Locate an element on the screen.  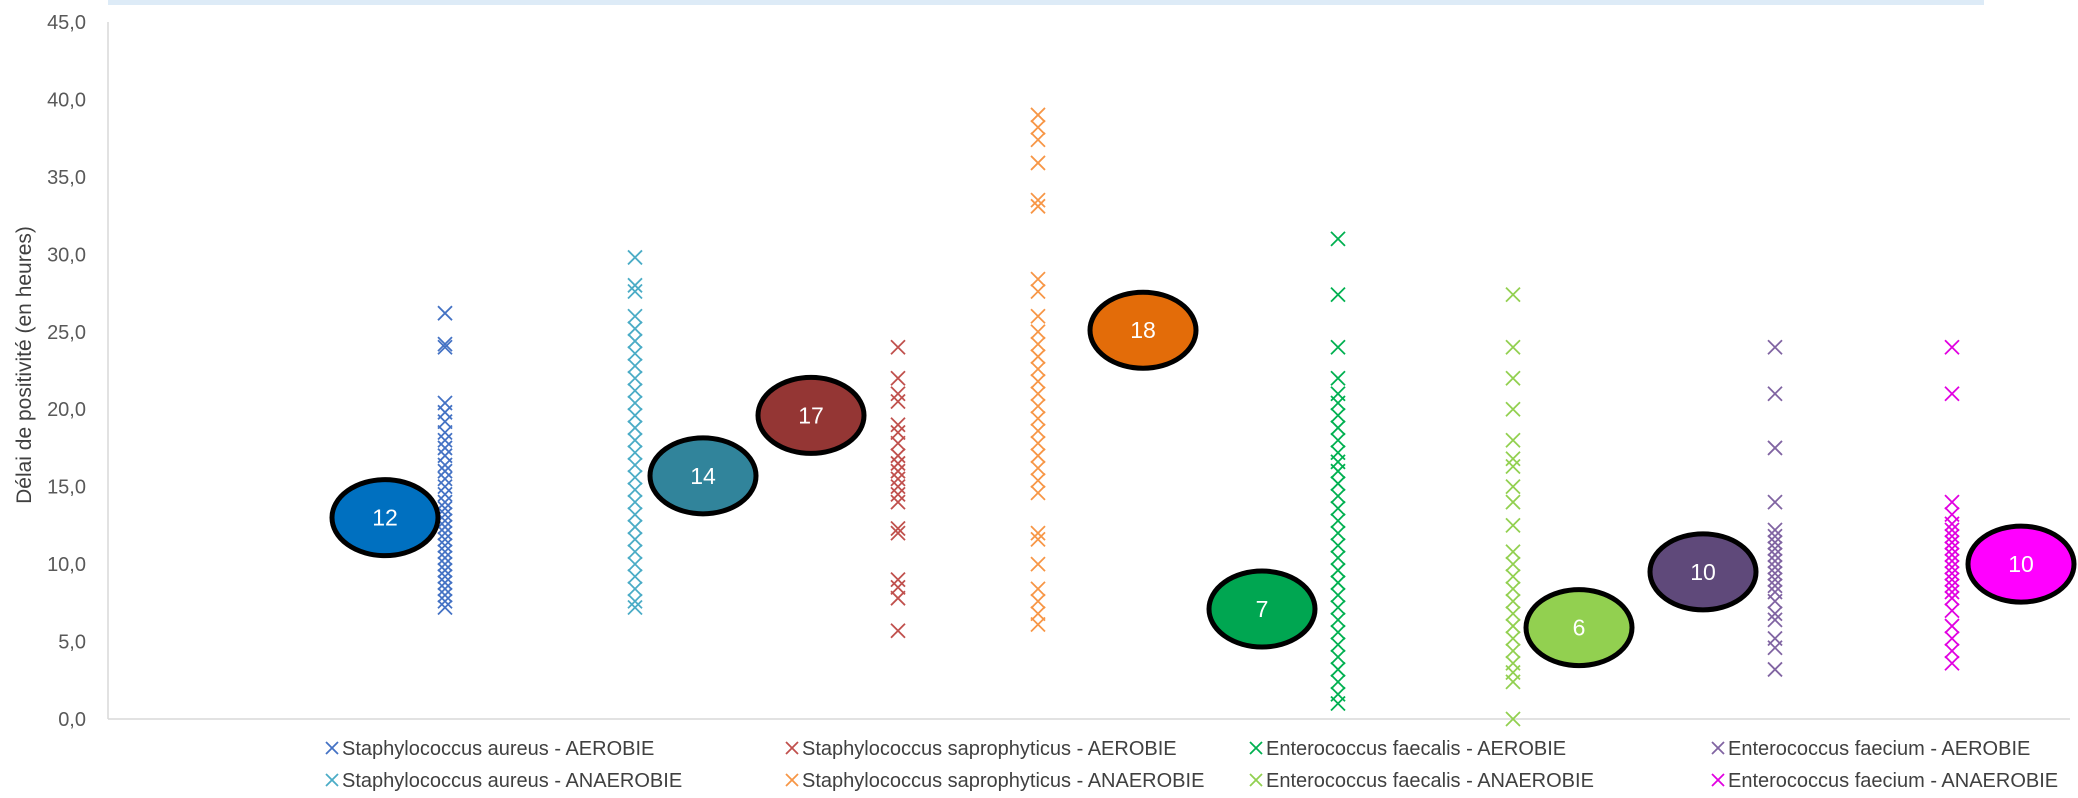
y-tick-label: 30,0 is located at coordinates (66, 255).